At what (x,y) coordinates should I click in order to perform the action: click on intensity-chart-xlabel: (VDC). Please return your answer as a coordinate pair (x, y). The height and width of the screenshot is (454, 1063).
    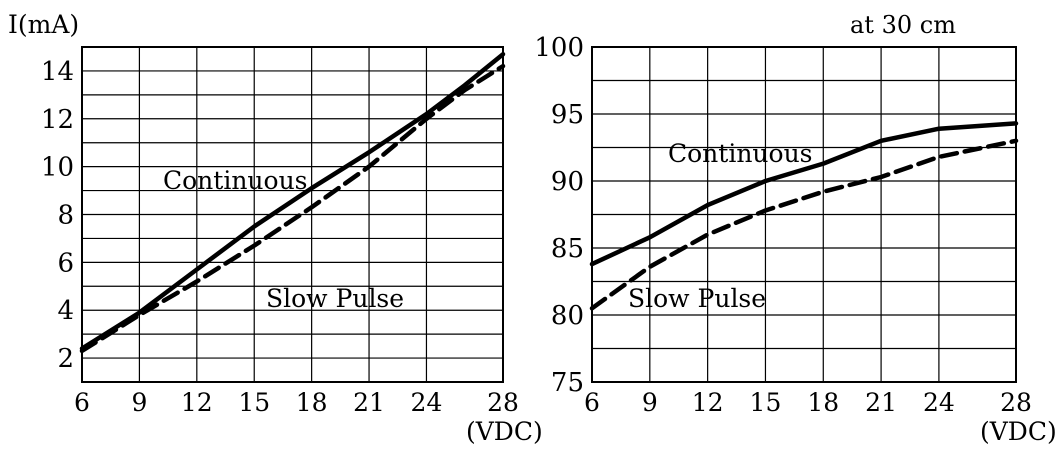
    Looking at the image, I should click on (1018, 431).